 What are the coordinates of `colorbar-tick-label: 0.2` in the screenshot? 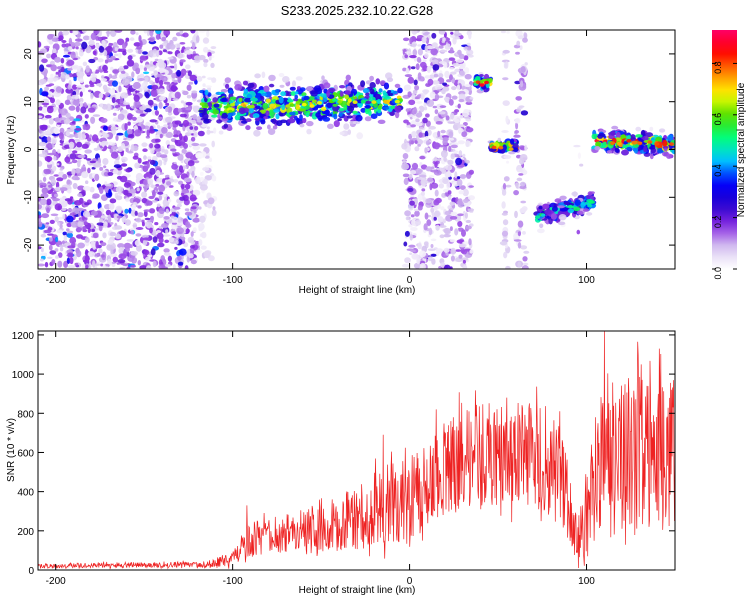 It's located at (718, 222).